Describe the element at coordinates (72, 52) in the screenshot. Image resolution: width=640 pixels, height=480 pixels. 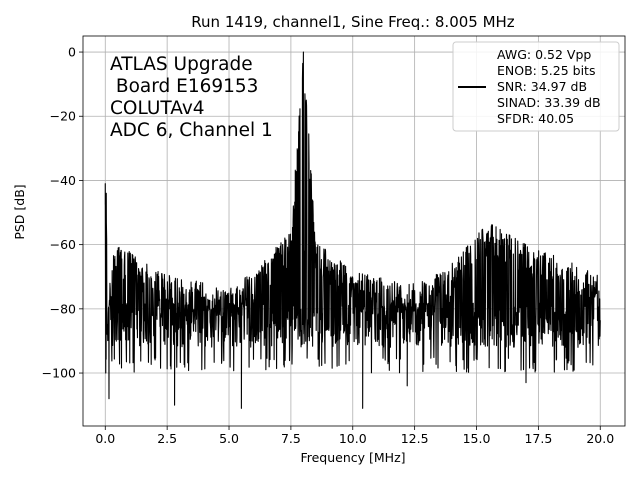
I see `y-tick-label: 0` at that location.